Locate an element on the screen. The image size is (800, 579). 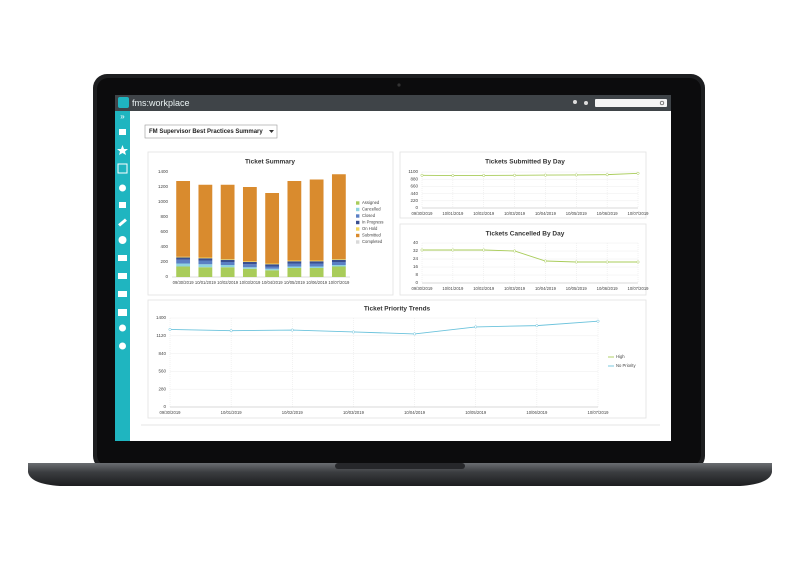
x-tick-label: 10/06/2019 is located at coordinates (317, 282).